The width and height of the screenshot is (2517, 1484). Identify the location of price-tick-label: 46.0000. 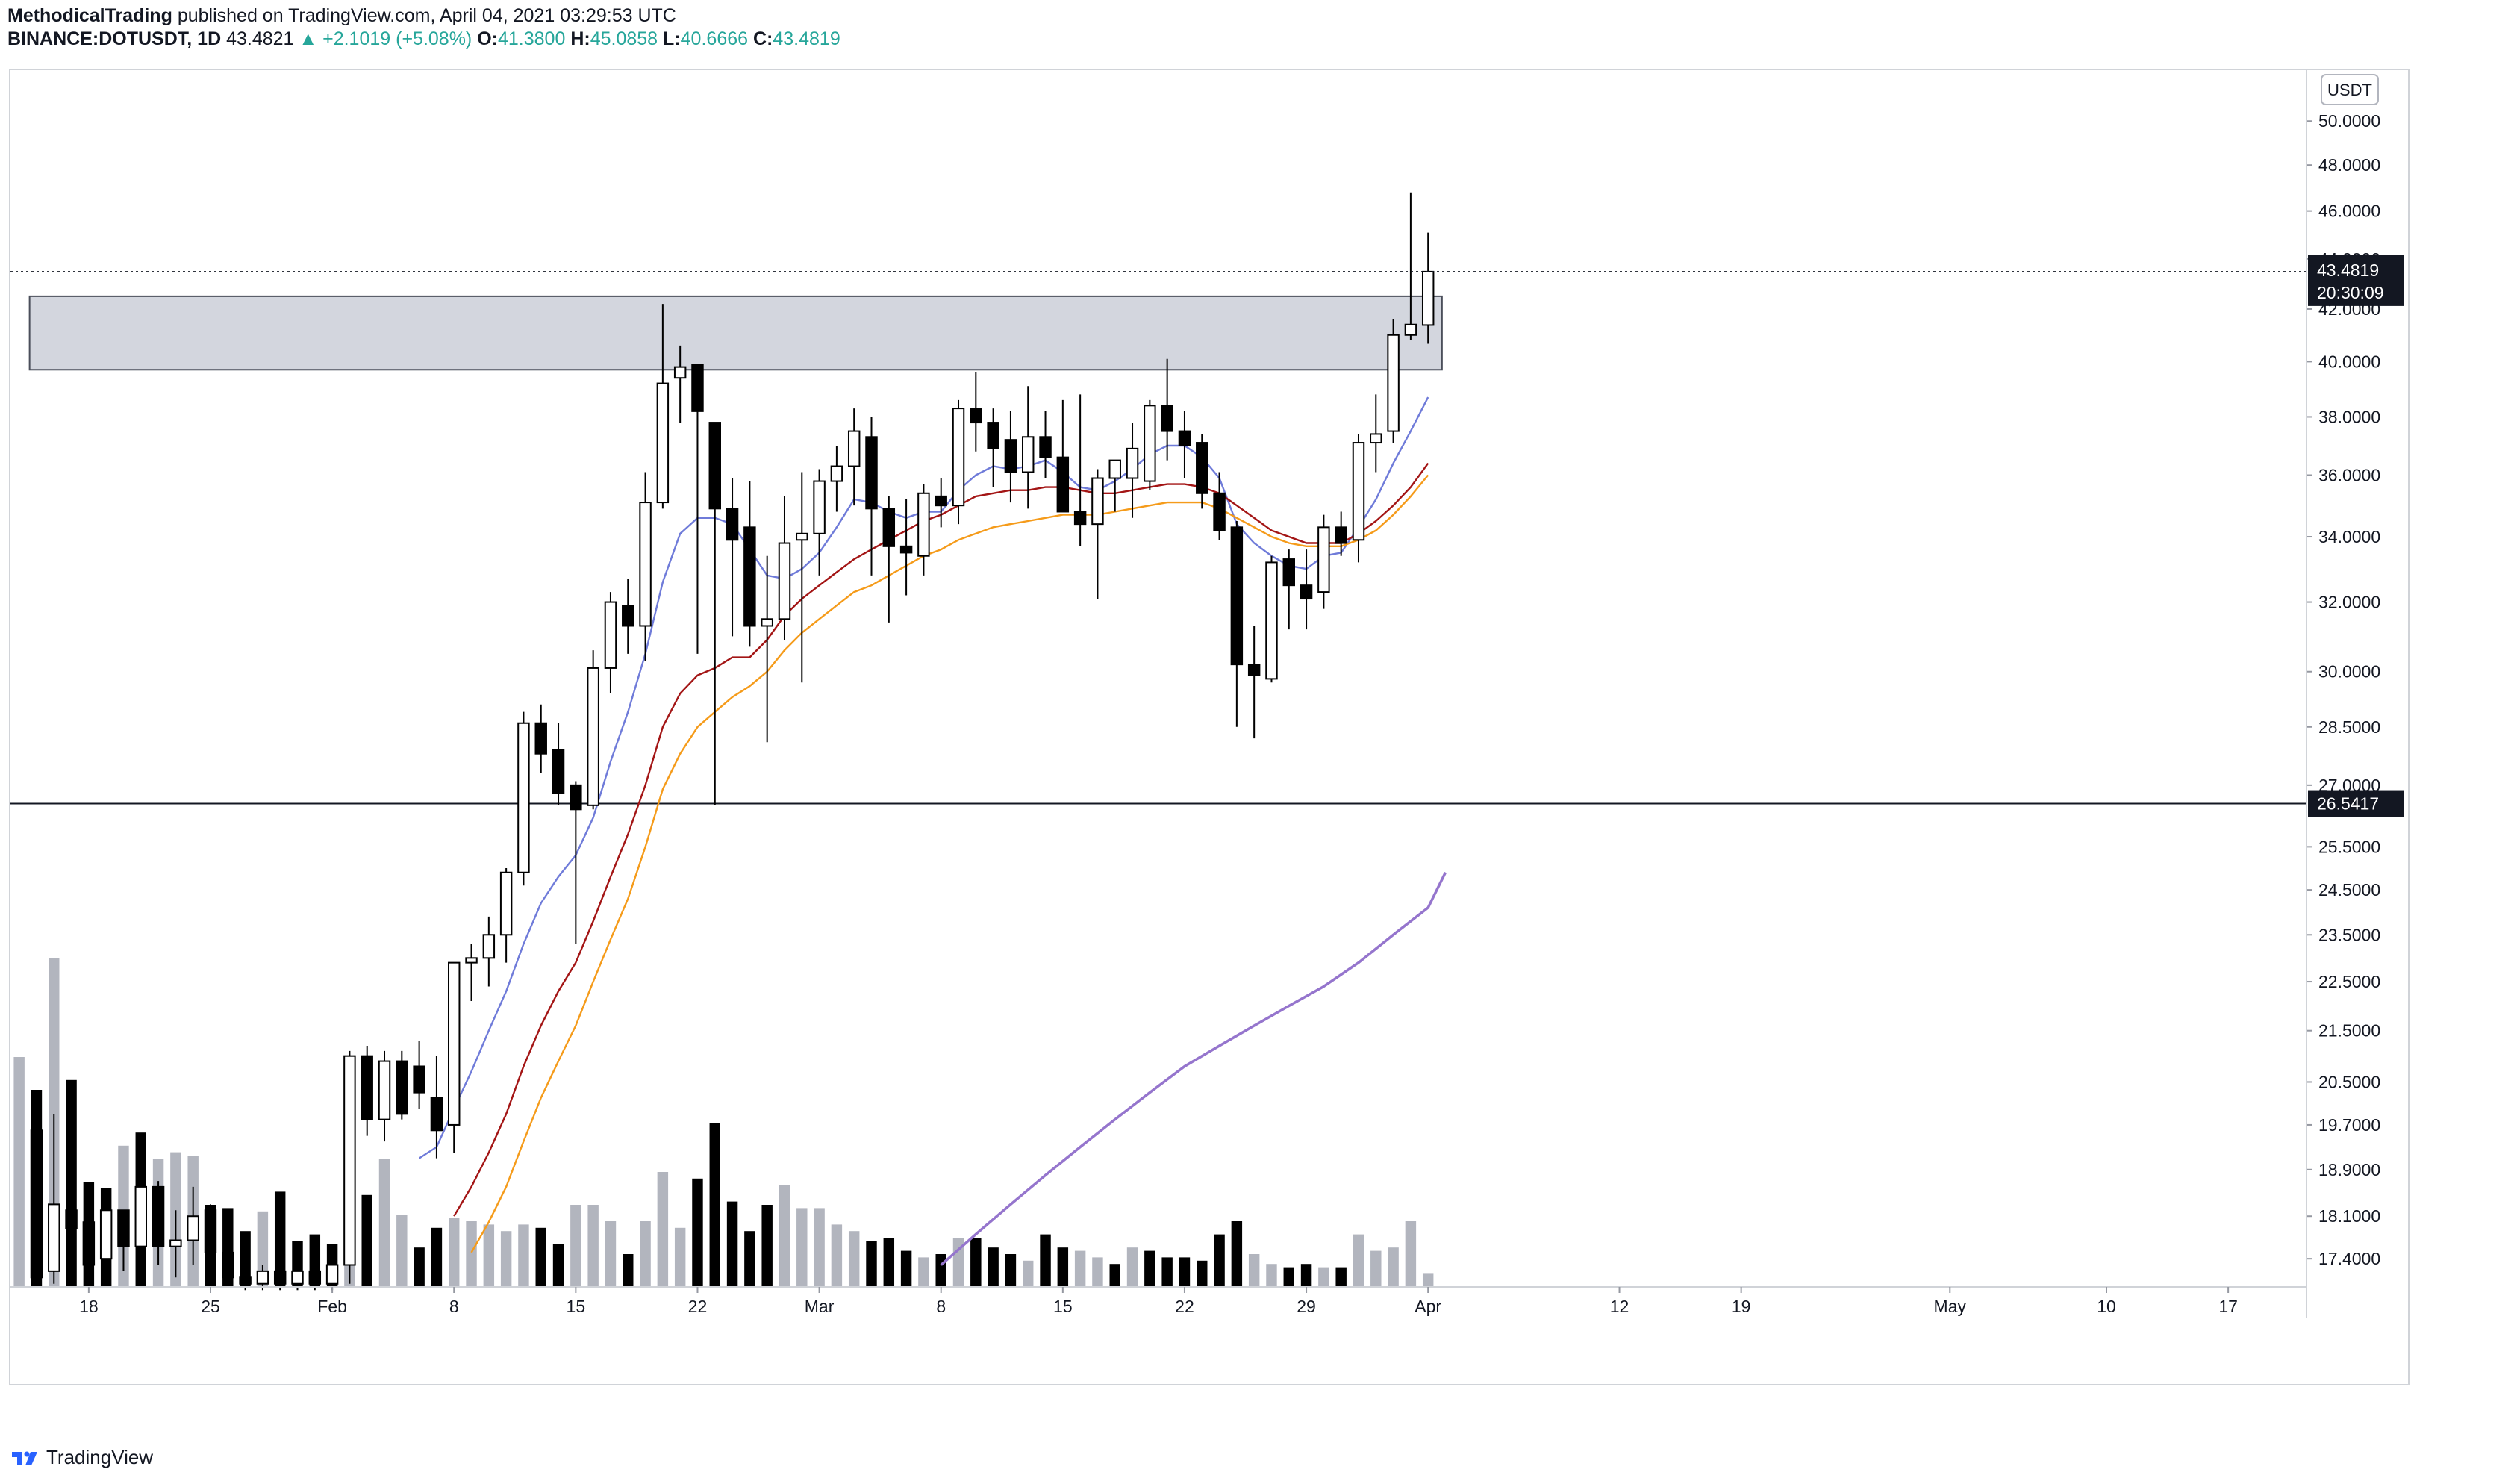
(2349, 211).